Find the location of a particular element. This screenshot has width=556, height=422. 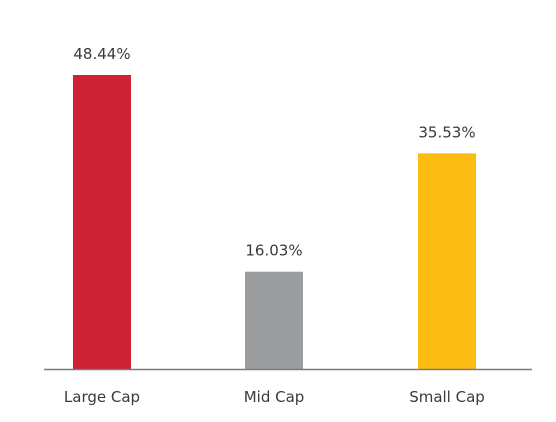

category-label-small-cap: Small Cap is located at coordinates (447, 397).